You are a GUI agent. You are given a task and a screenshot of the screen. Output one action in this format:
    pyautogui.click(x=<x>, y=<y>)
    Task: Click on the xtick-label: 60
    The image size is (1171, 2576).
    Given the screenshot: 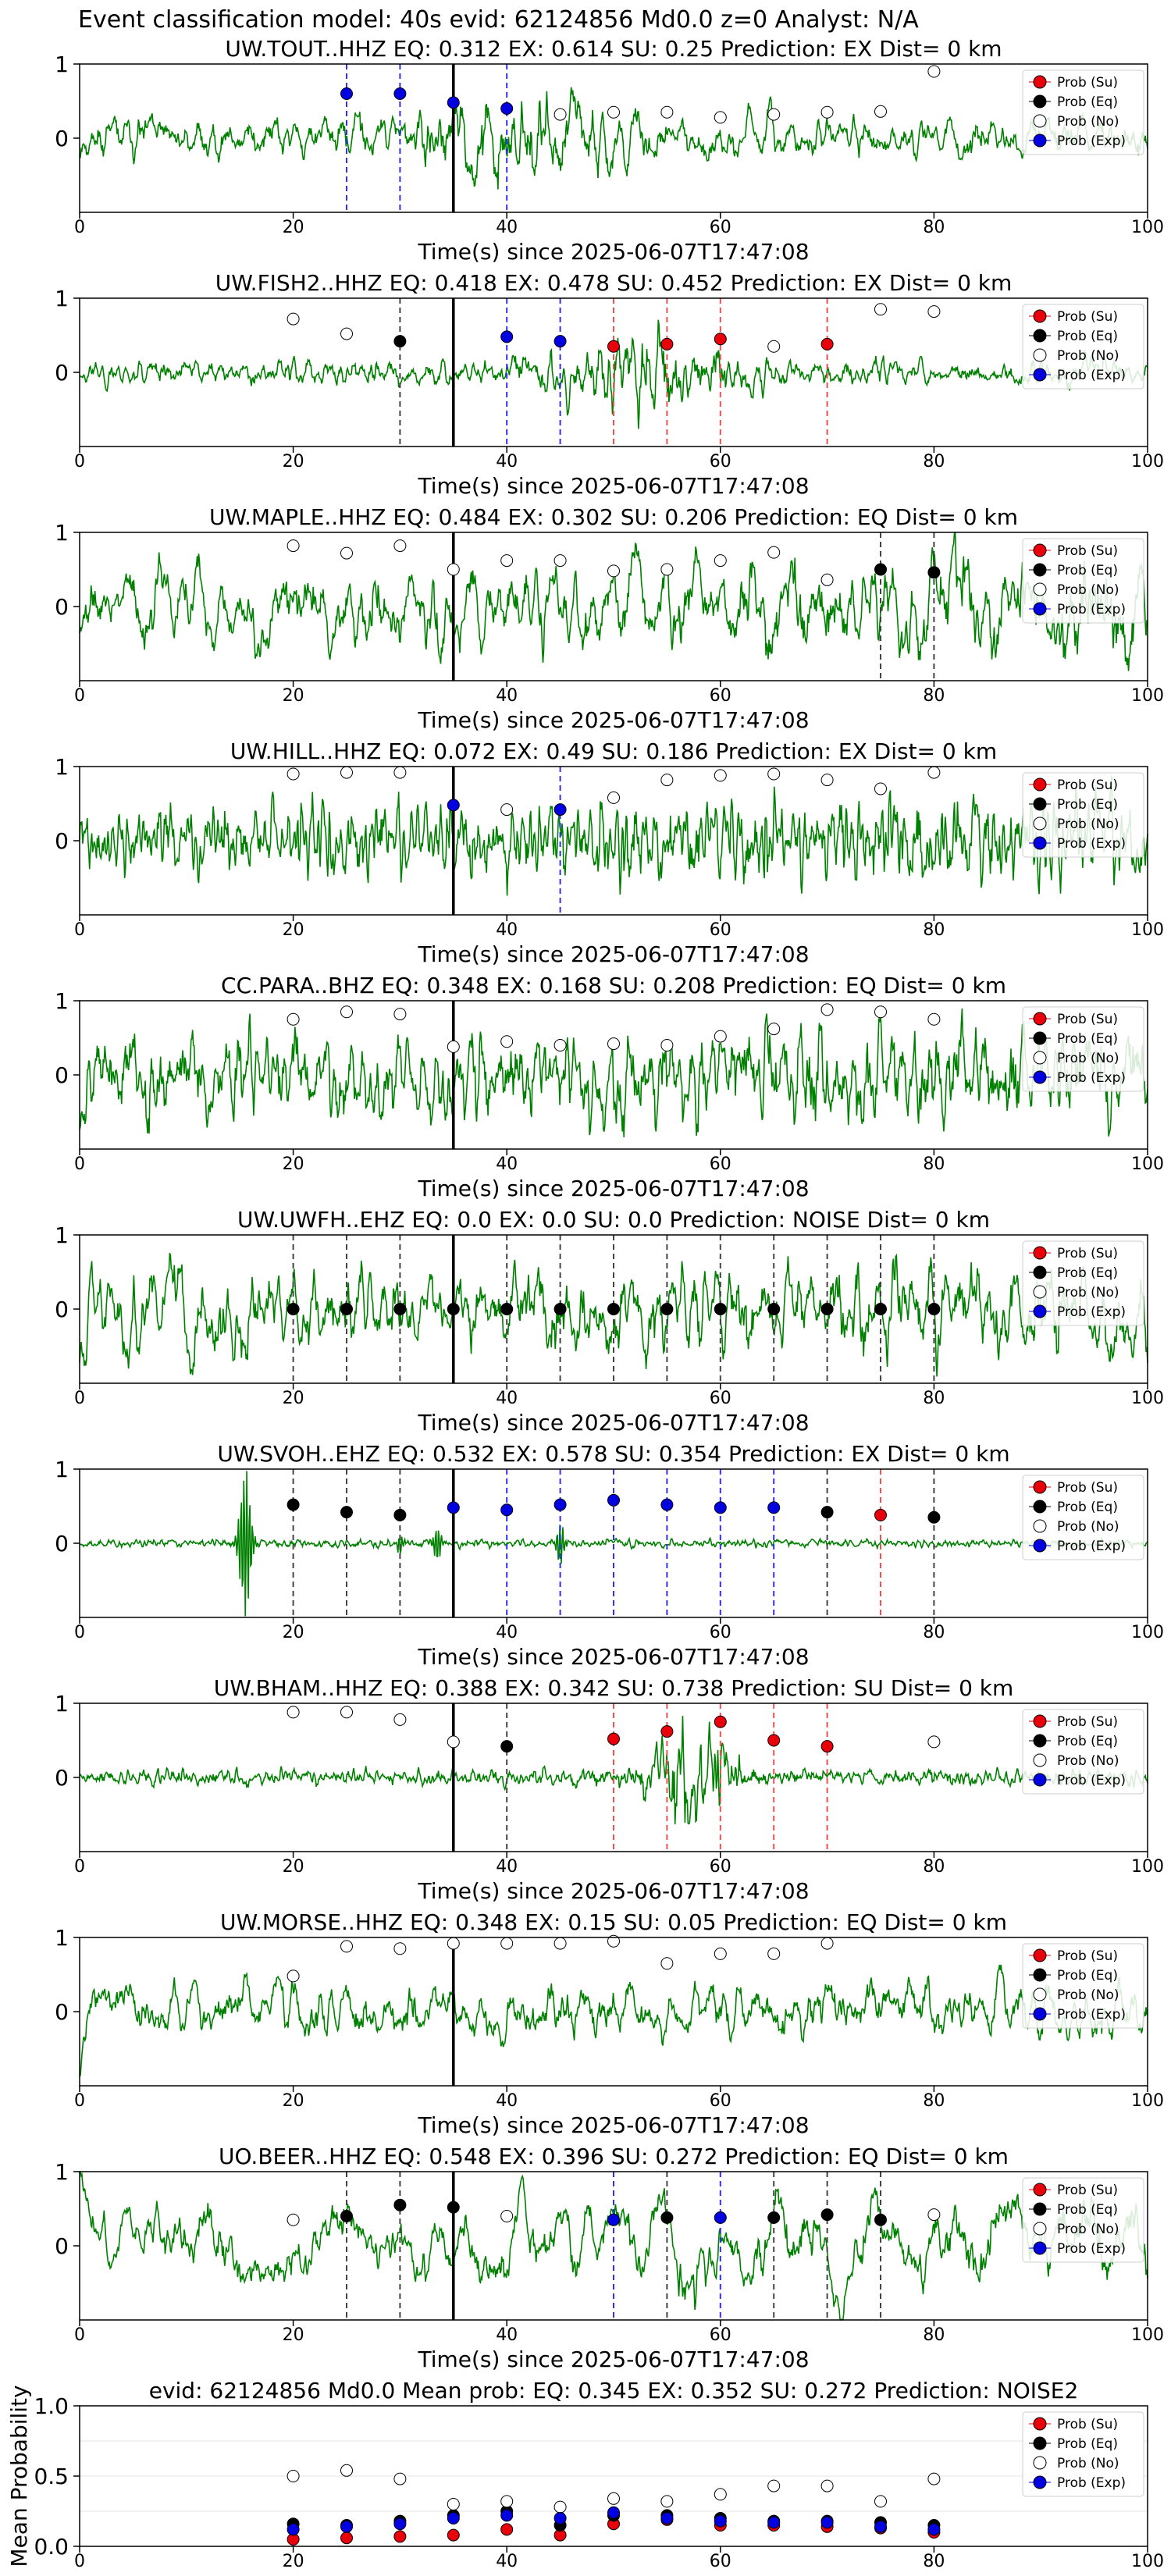 What is the action you would take?
    pyautogui.click(x=720, y=1632)
    